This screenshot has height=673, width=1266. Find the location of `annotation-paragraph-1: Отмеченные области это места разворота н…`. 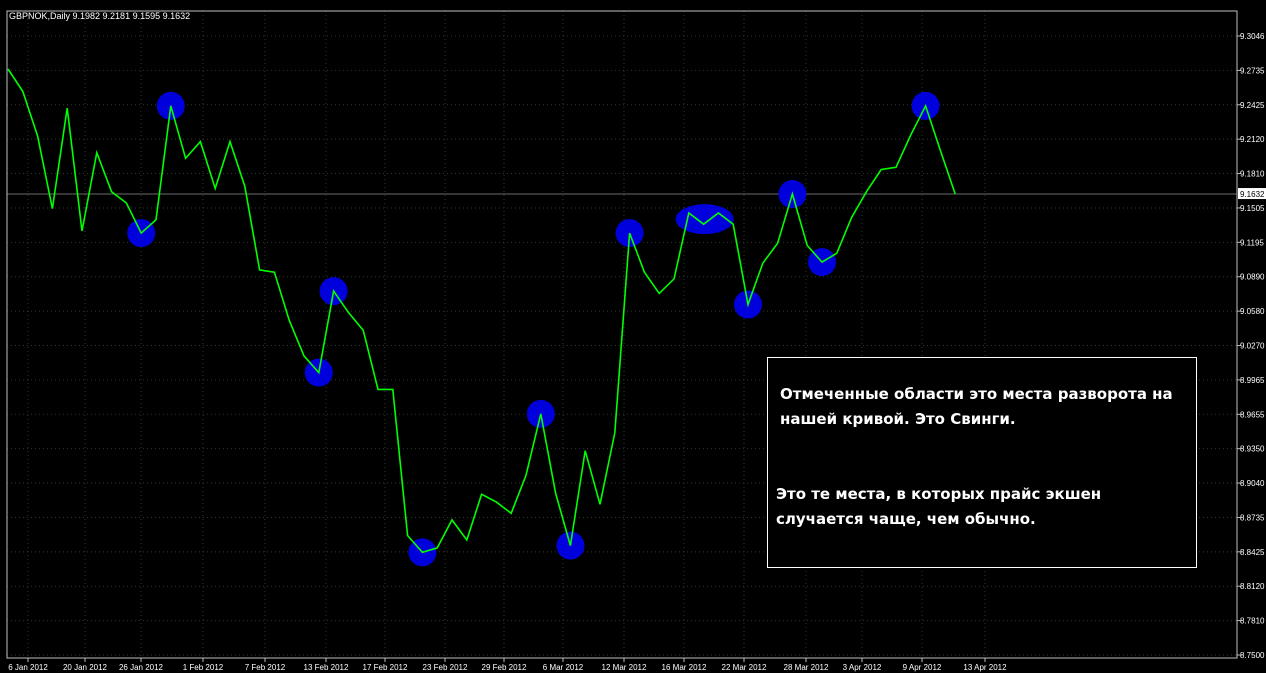

annotation-paragraph-1: Отмеченные области это места разворота н… is located at coordinates (976, 406).